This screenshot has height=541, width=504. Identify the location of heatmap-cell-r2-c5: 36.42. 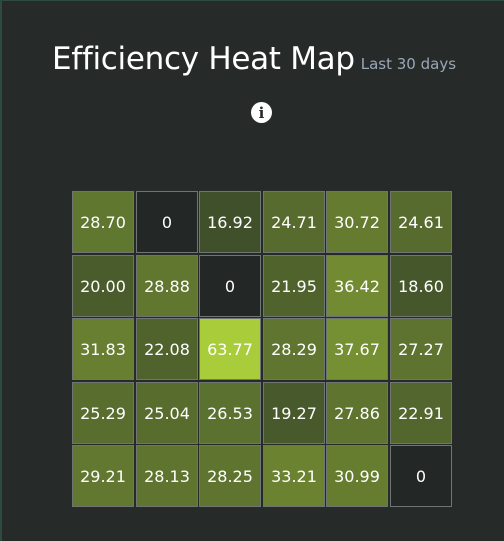
(357, 286).